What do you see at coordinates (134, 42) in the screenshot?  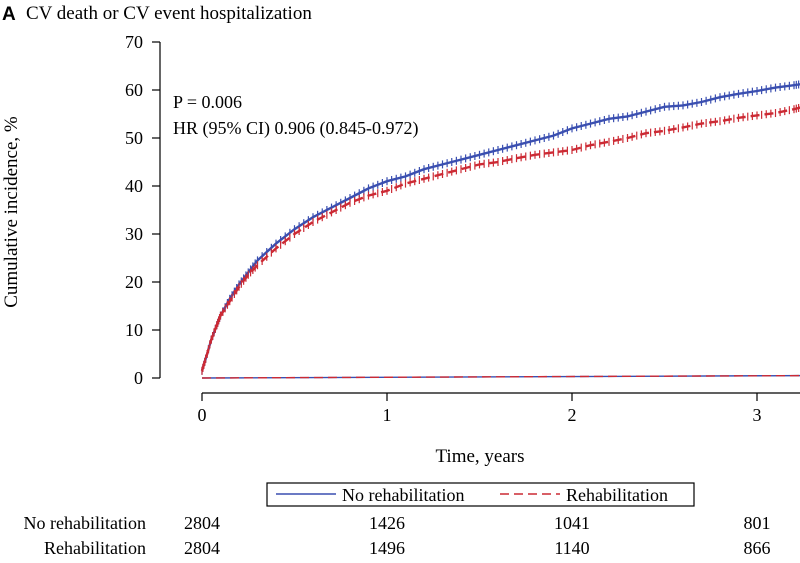 I see `y-tick-label: 70` at bounding box center [134, 42].